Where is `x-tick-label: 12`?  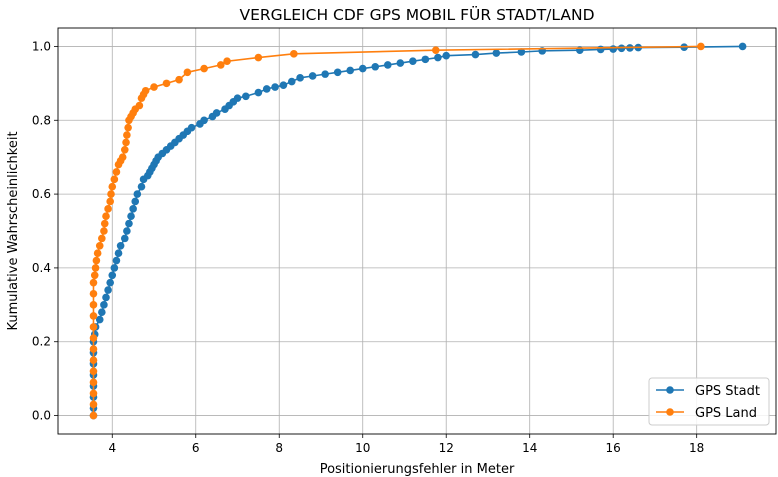 x-tick-label: 12 is located at coordinates (446, 448).